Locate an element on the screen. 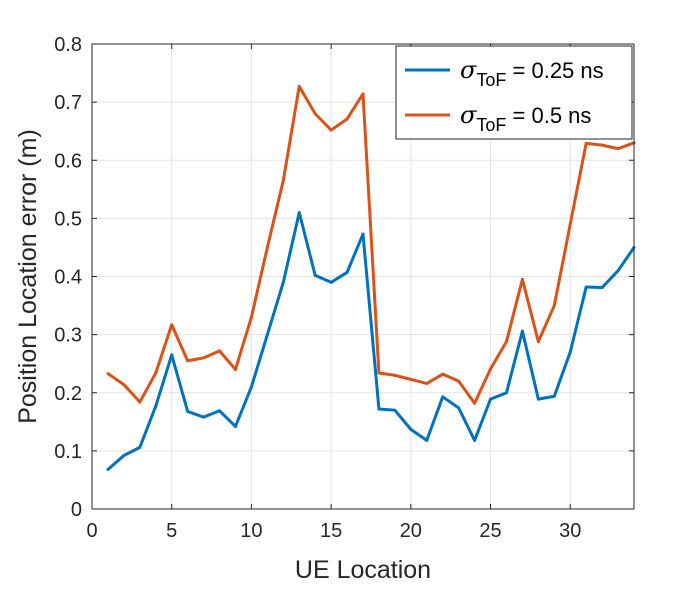  legend-label: σToF = 0.5 ns is located at coordinates (525, 118).